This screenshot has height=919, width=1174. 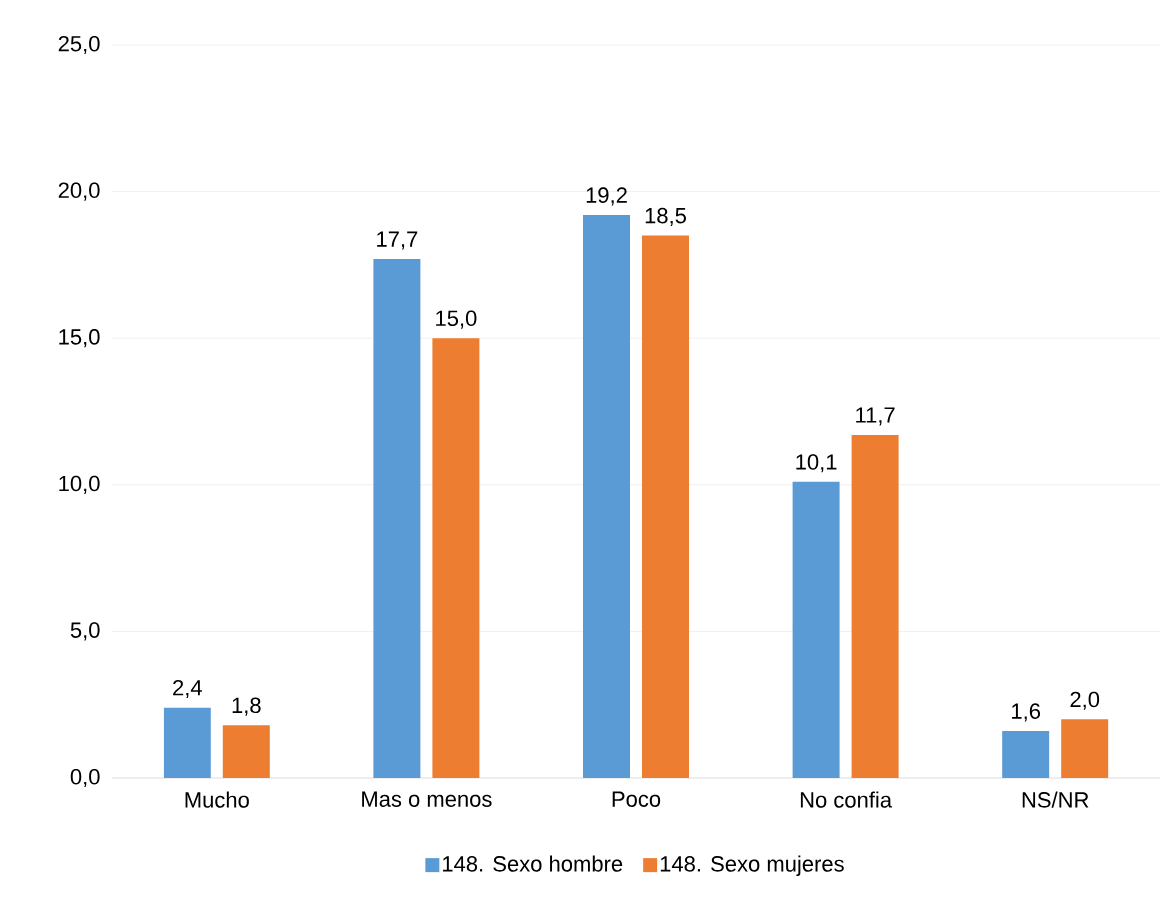 What do you see at coordinates (606, 196) in the screenshot?
I see `data-label: 19,2` at bounding box center [606, 196].